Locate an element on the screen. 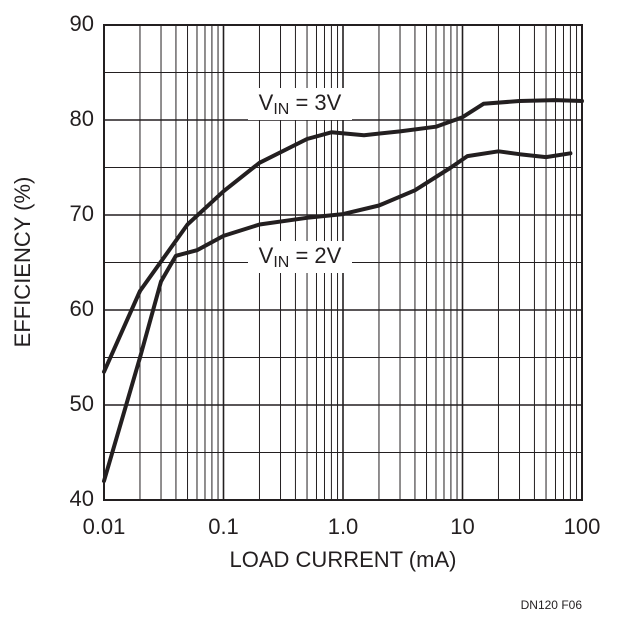  y-tick-label: 50 is located at coordinates (82, 403).